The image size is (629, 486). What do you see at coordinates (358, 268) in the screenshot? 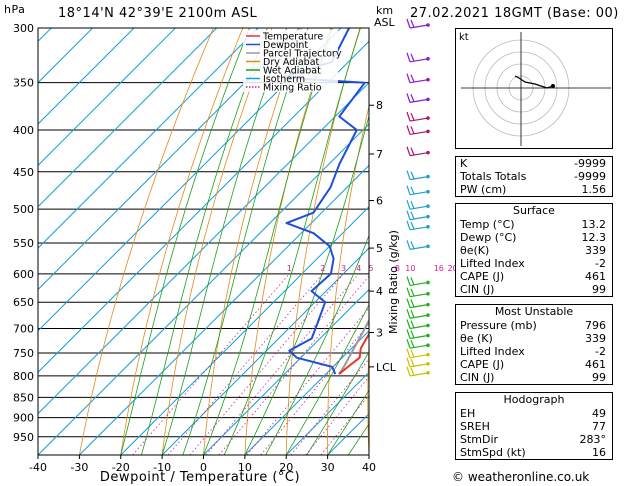
I see `mixing-ratio-label: 4` at bounding box center [358, 268].